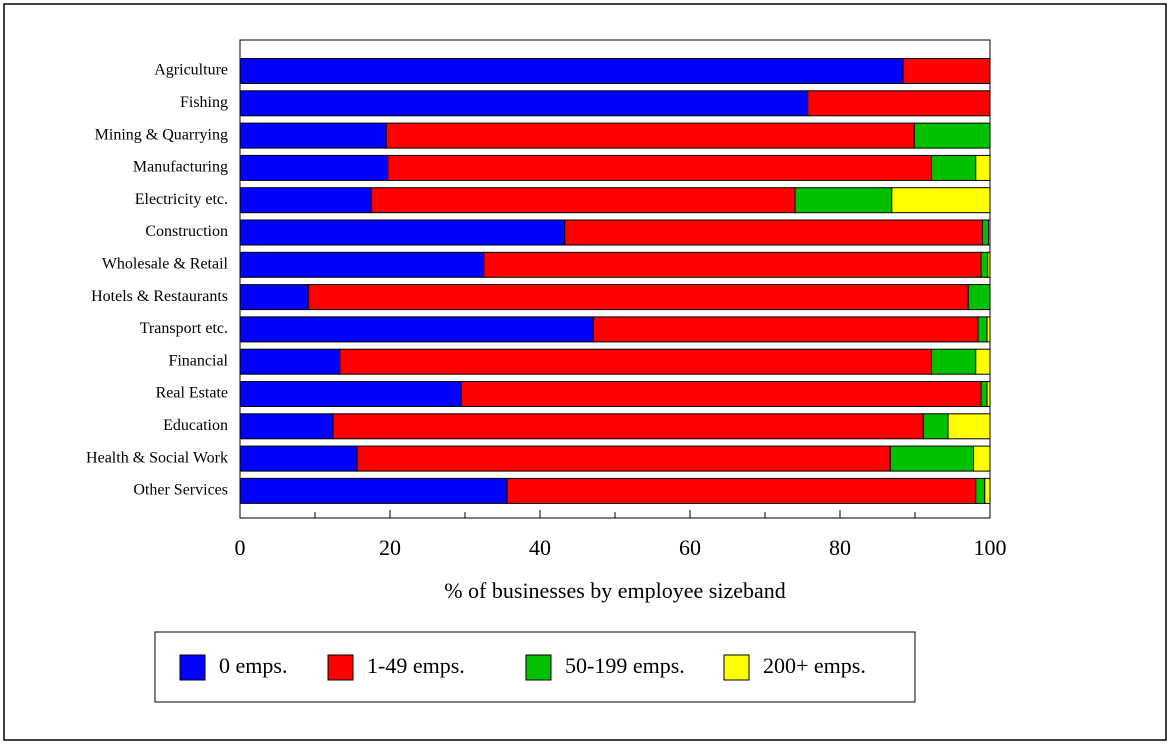 This screenshot has width=1170, height=749. What do you see at coordinates (416, 665) in the screenshot?
I see `legend-label: 1-49 emps.` at bounding box center [416, 665].